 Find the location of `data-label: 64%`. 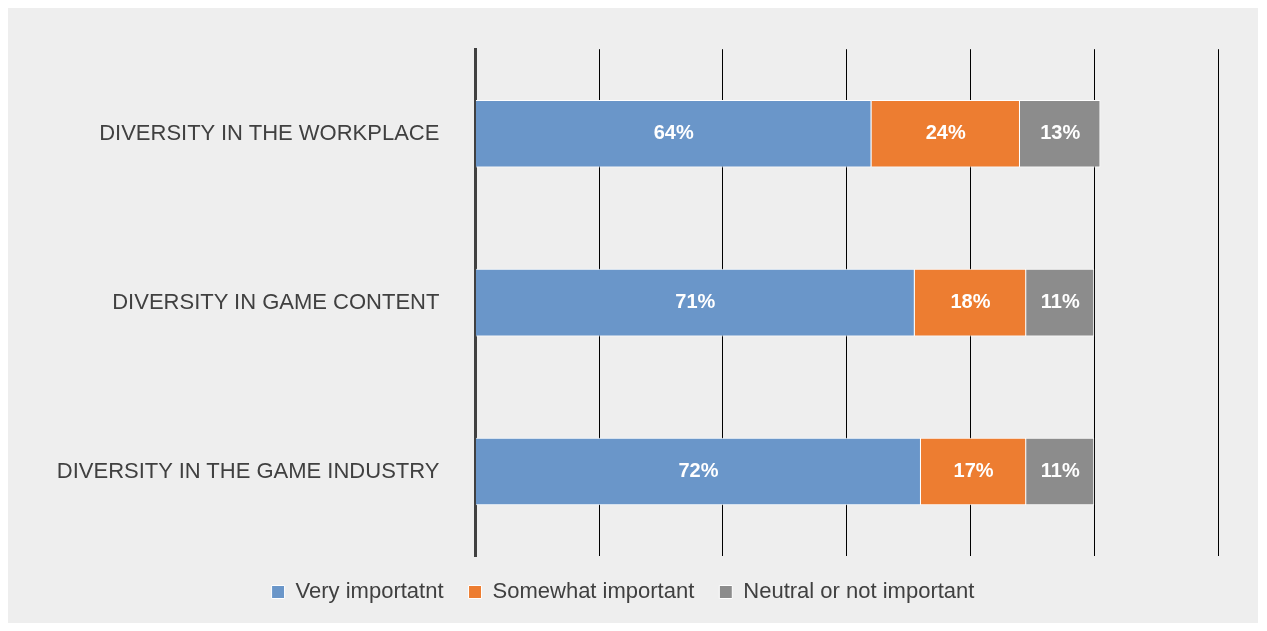

data-label: 64% is located at coordinates (673, 132).